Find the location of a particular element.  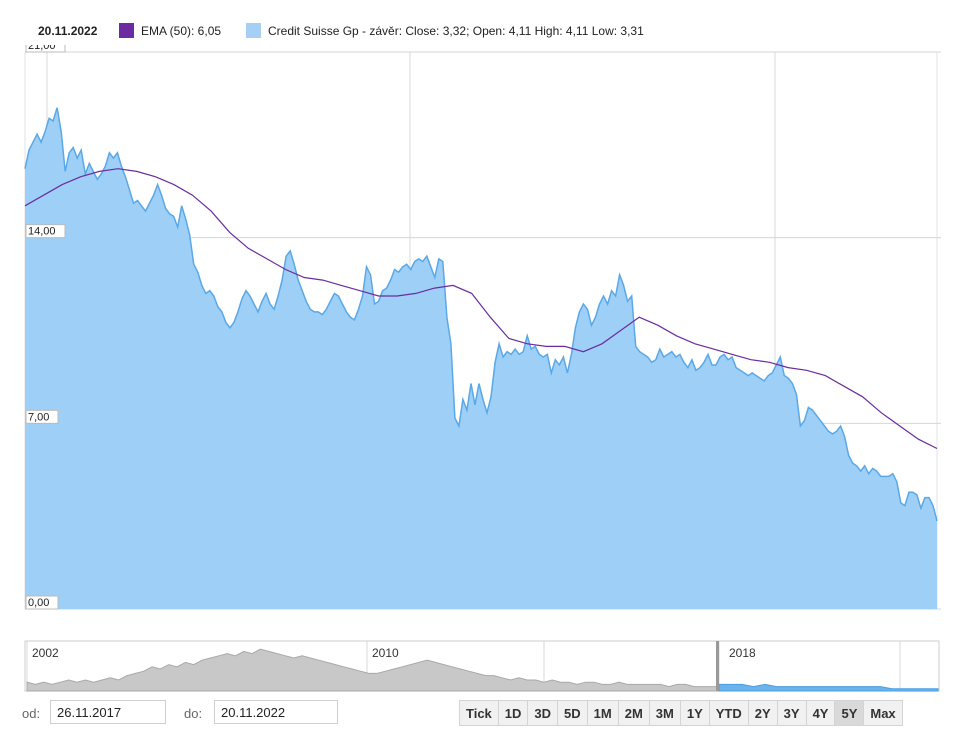

date-range: od: do: is located at coordinates (225, 715).